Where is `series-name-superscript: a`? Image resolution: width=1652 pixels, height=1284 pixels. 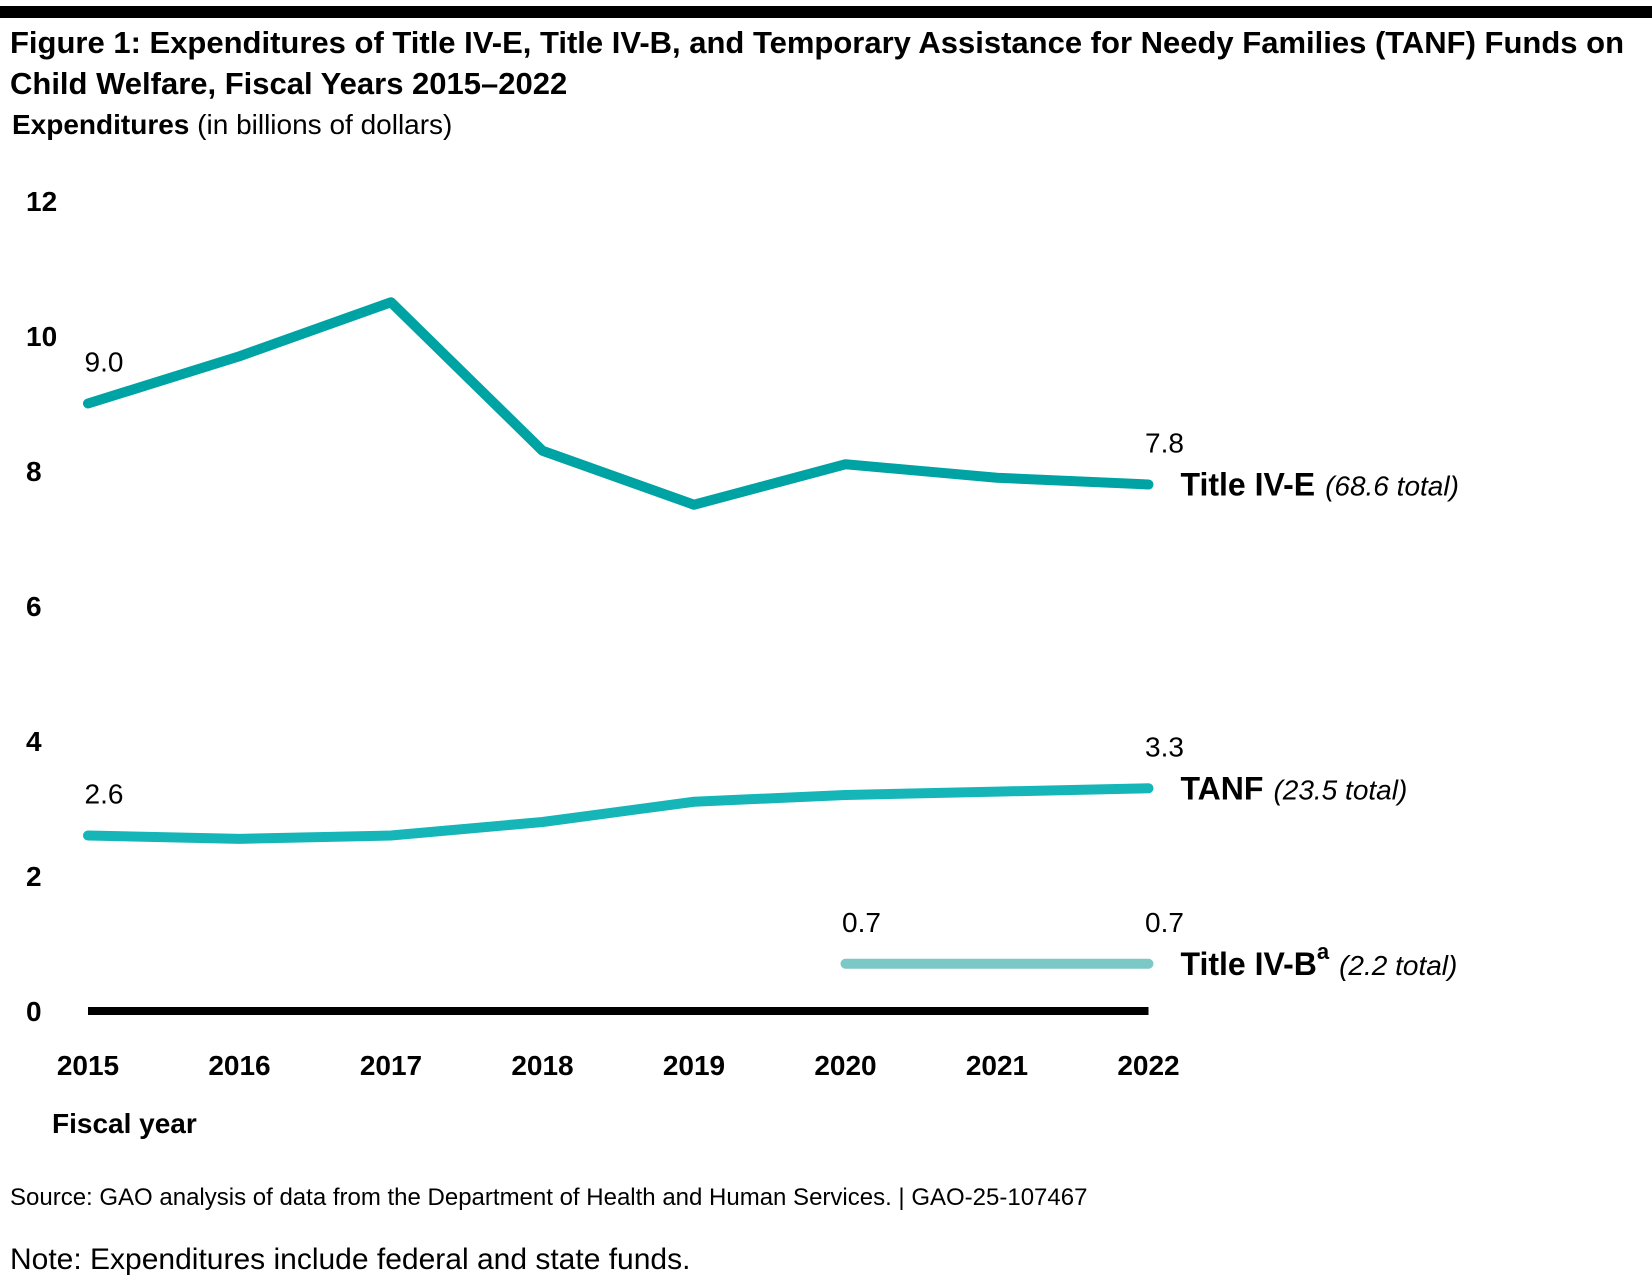 series-name-superscript: a is located at coordinates (1323, 951).